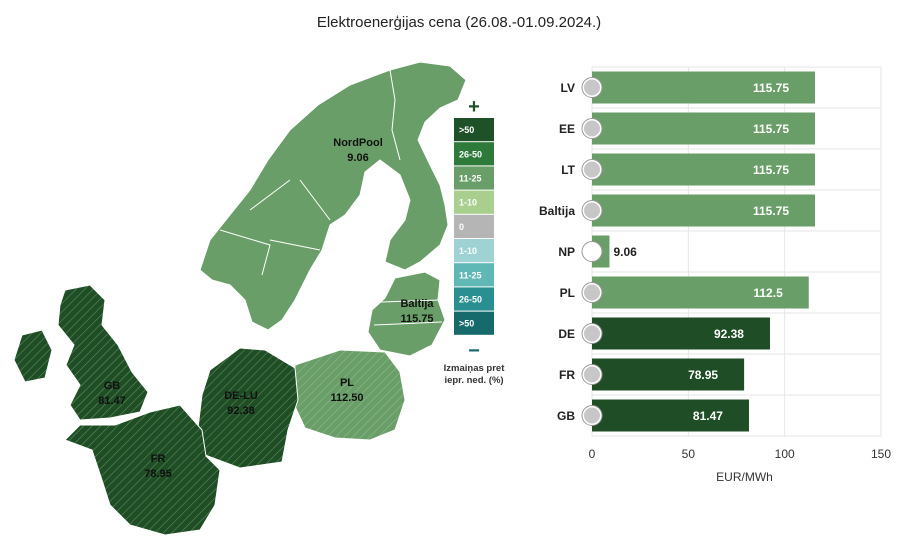 Image resolution: width=918 pixels, height=552 pixels. Describe the element at coordinates (703, 375) in the screenshot. I see `data-label: 78.95` at that location.